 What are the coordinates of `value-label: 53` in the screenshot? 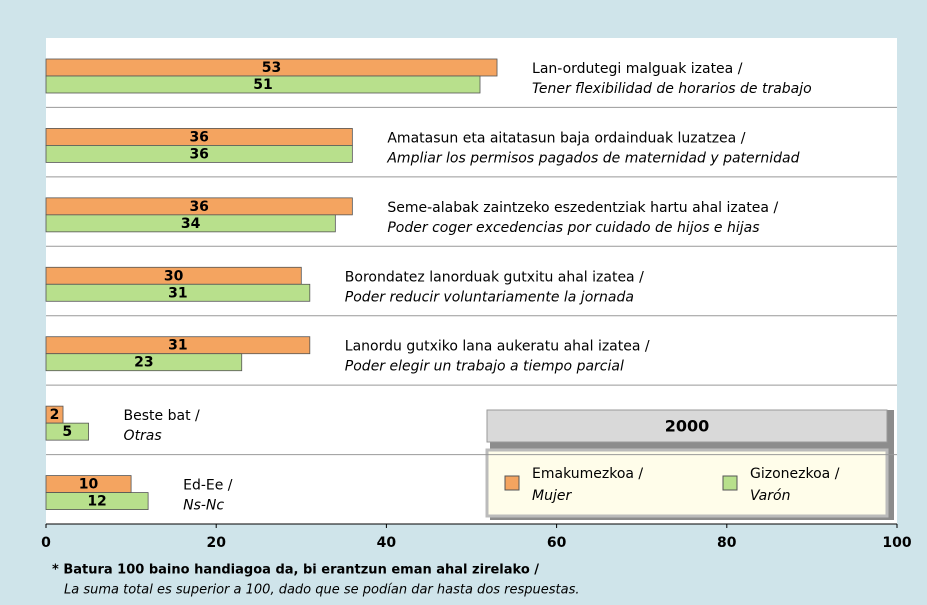 It's located at (271, 68).